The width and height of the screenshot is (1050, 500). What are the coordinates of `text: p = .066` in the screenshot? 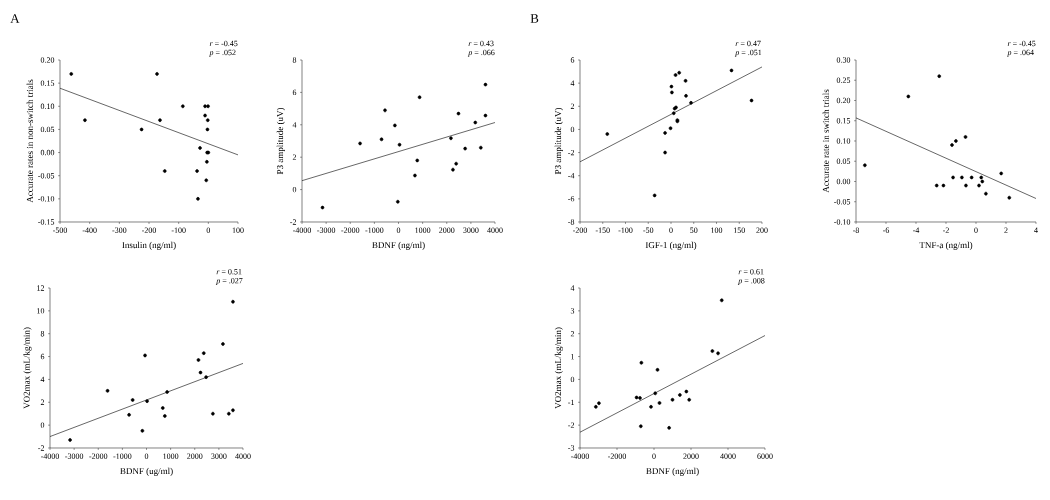 It's located at (481, 53).